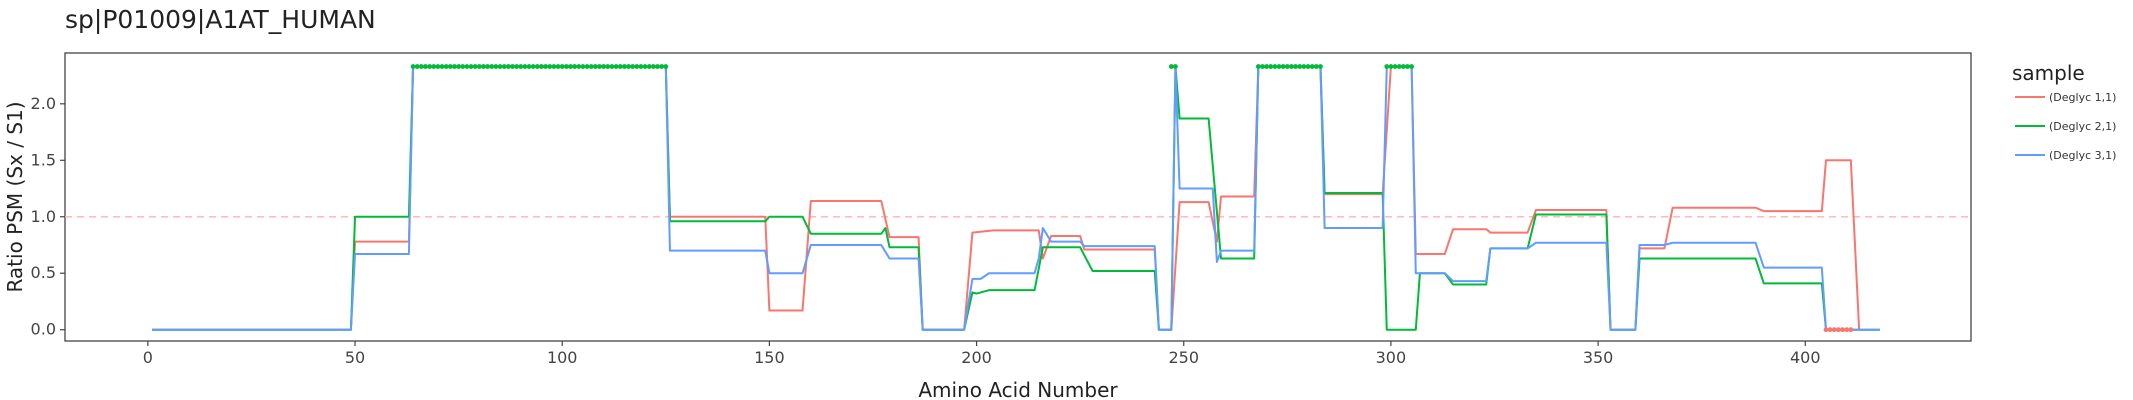 Image resolution: width=2133 pixels, height=400 pixels. Describe the element at coordinates (43, 272) in the screenshot. I see `y-tick-label: 0.5` at that location.